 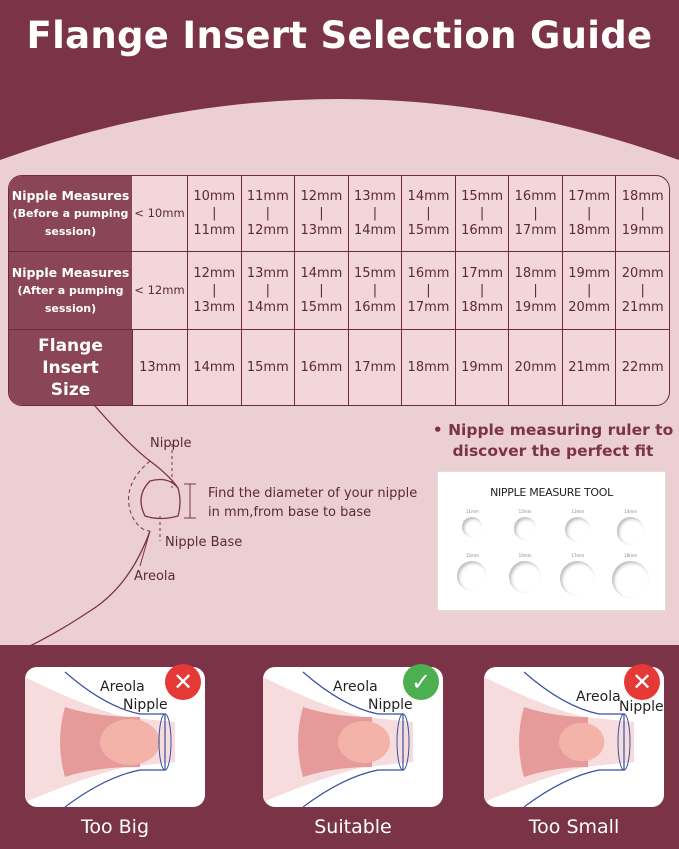 I want to click on ruler-ring: 16mm, so click(x=525, y=576).